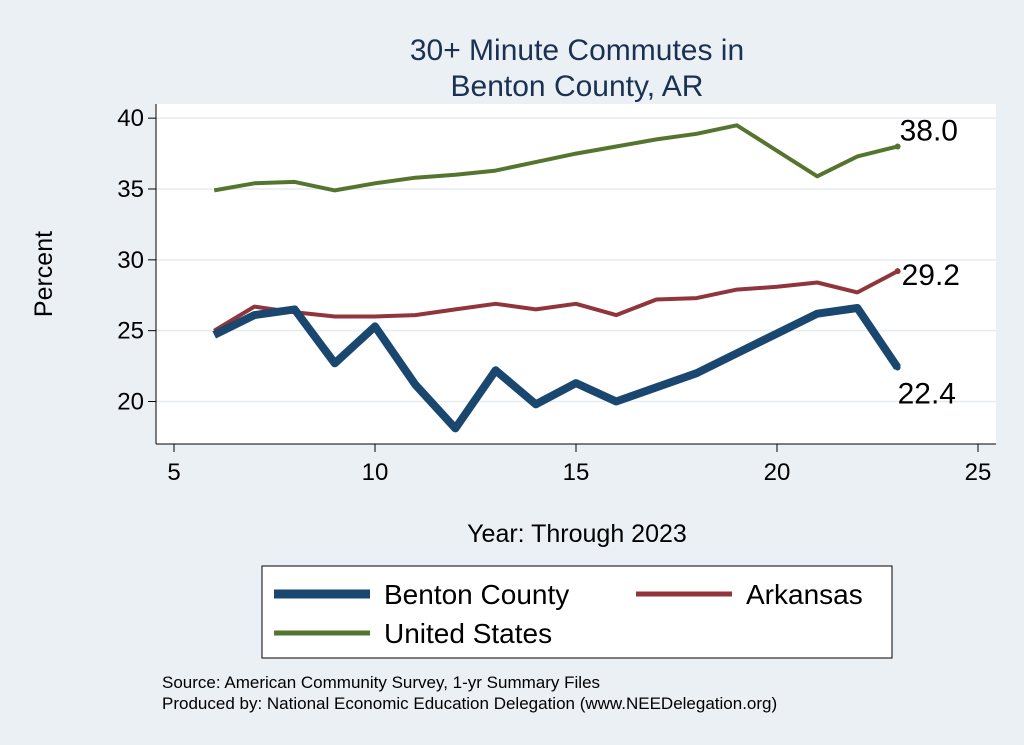 The height and width of the screenshot is (745, 1024). What do you see at coordinates (556, 368) in the screenshot?
I see `series-line-benton-county` at bounding box center [556, 368].